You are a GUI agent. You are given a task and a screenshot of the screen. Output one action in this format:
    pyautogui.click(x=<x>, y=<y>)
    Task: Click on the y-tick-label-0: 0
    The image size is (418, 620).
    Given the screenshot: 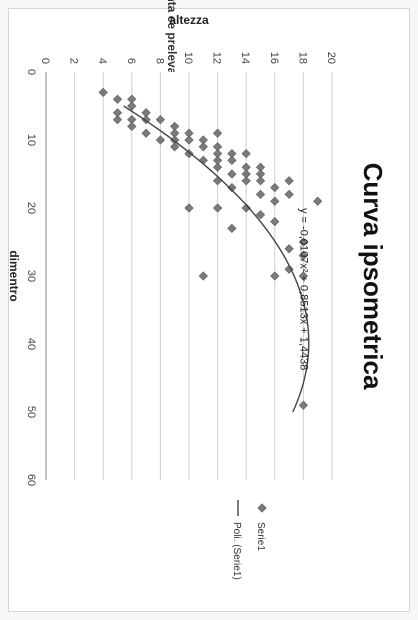 What is the action you would take?
    pyautogui.click(x=45, y=61)
    